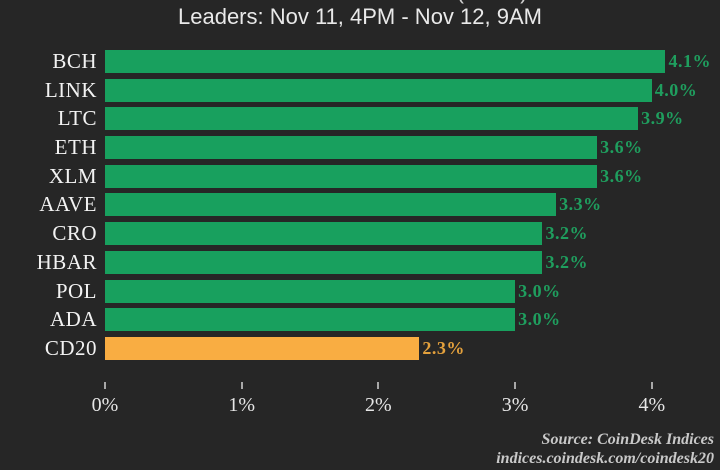  I want to click on source-url: indices.coindesk.com/coindesk20, so click(605, 458).